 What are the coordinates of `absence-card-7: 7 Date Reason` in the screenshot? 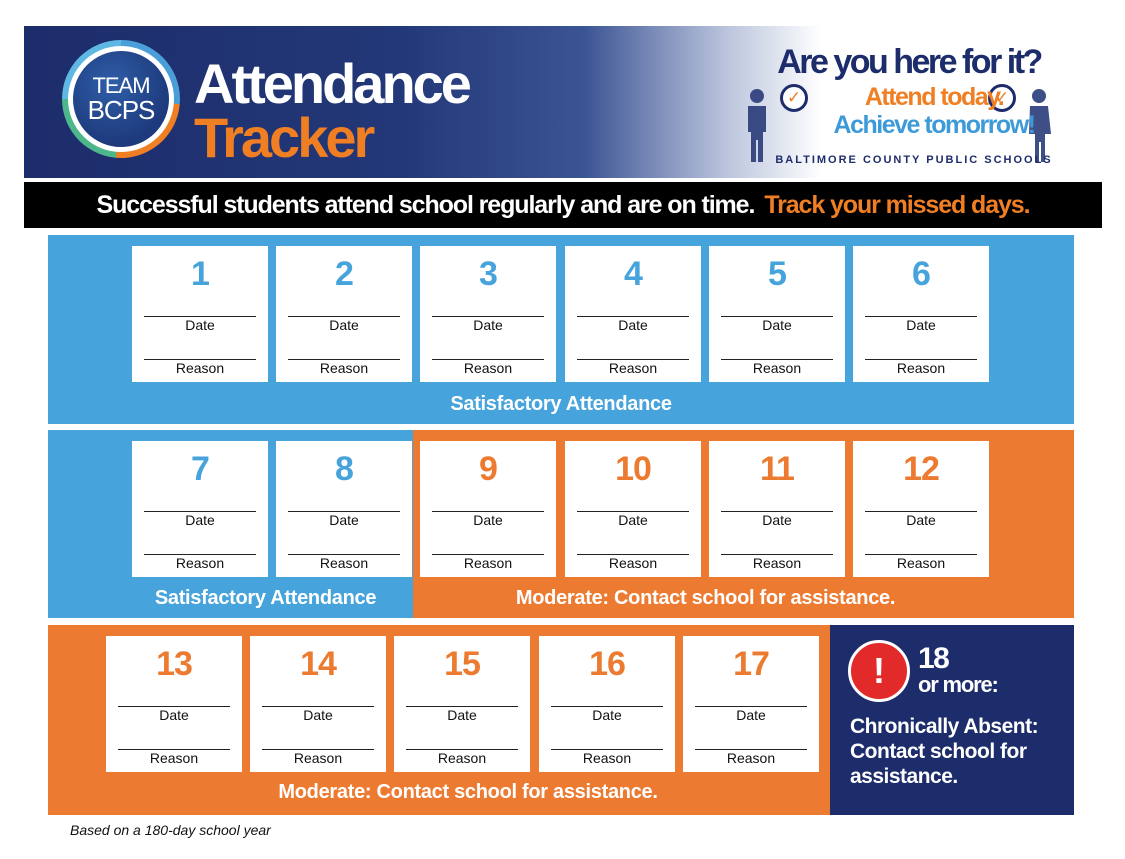 It's located at (200, 509).